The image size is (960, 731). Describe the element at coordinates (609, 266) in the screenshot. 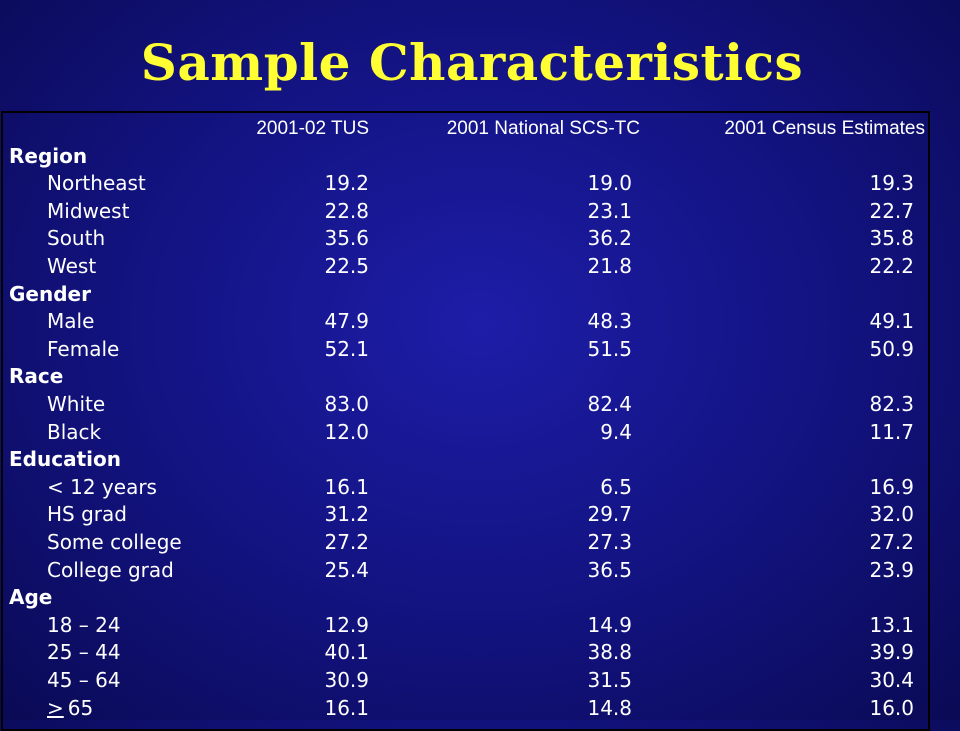

I see `value-cell: 21.8` at that location.